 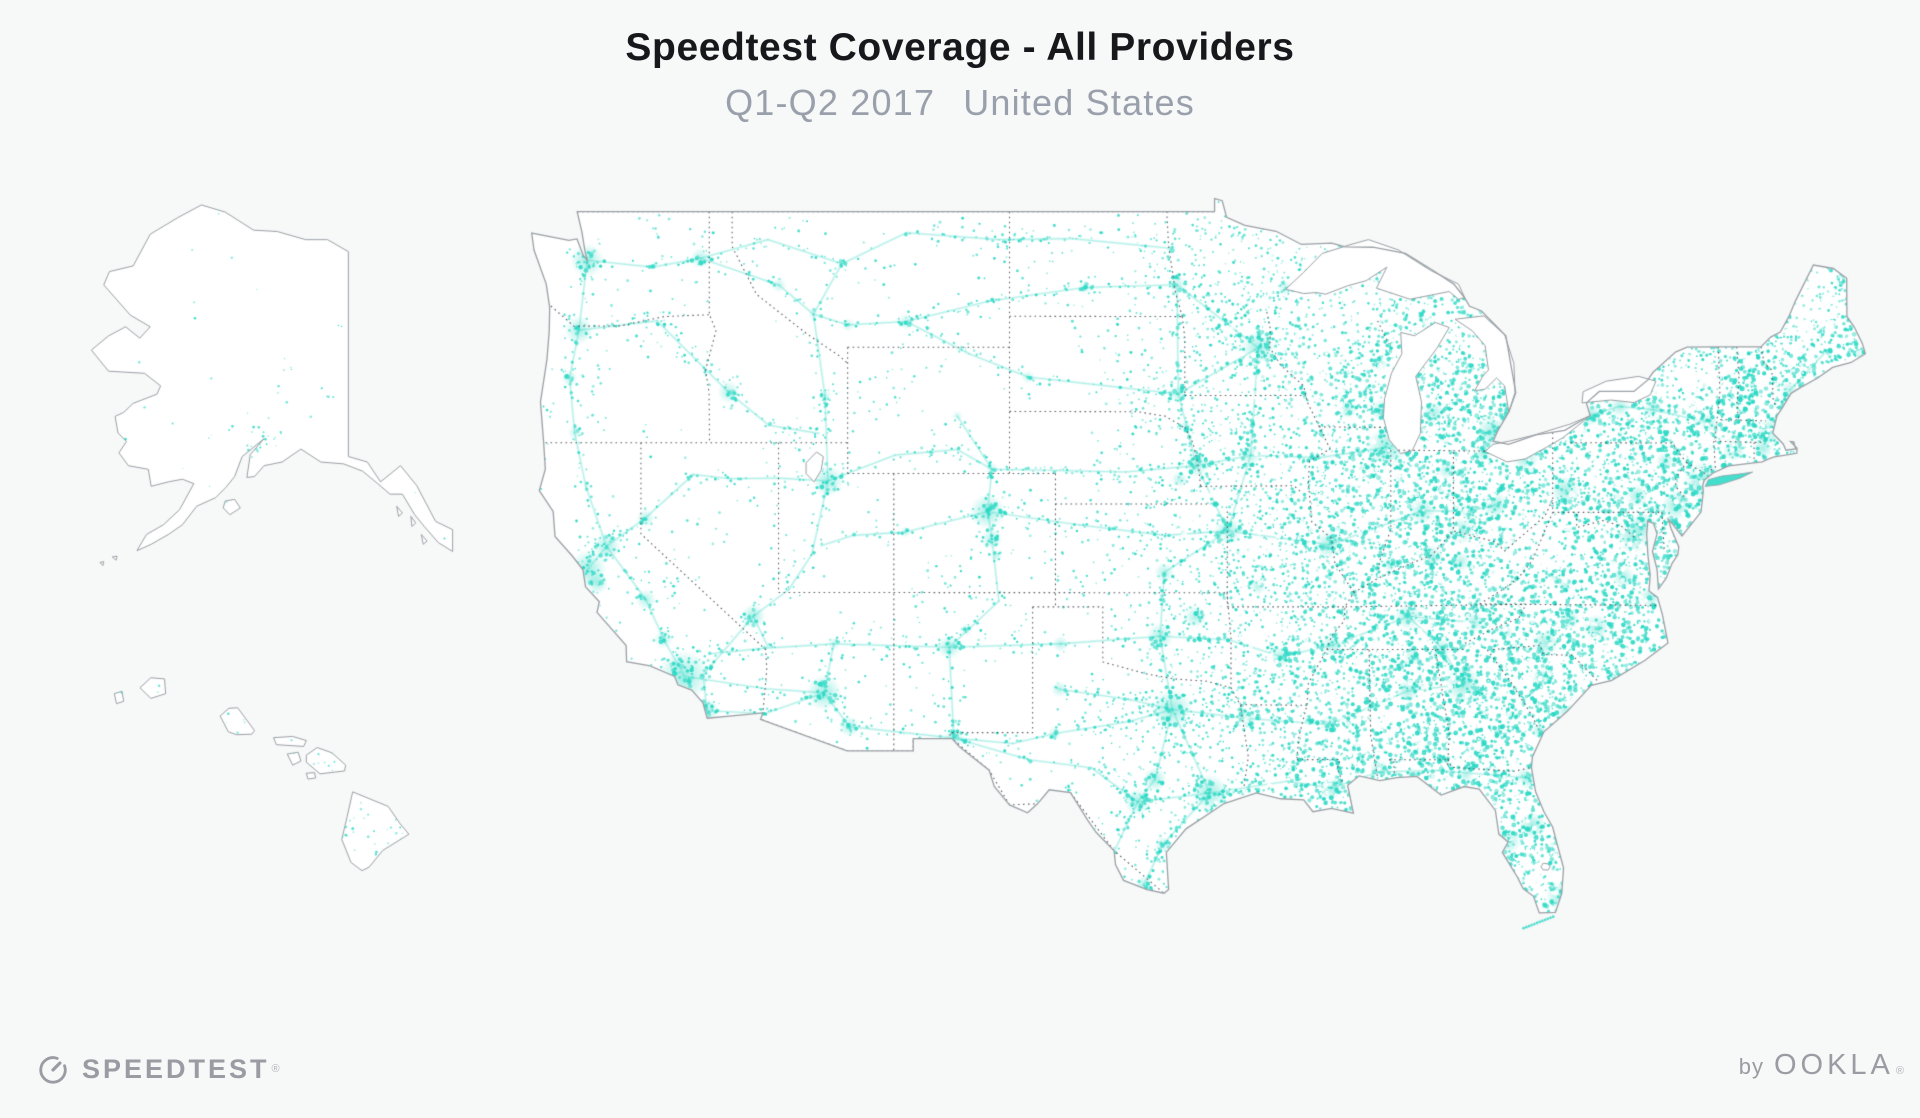 I want to click on speedtest-logo: SPEEDTEST ®, so click(x=158, y=1069).